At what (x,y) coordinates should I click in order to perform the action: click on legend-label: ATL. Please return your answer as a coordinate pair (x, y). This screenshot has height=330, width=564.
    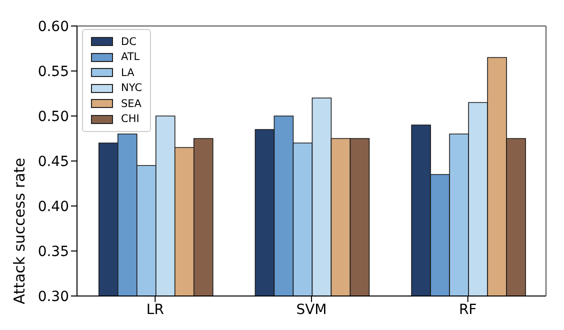
    Looking at the image, I should click on (130, 57).